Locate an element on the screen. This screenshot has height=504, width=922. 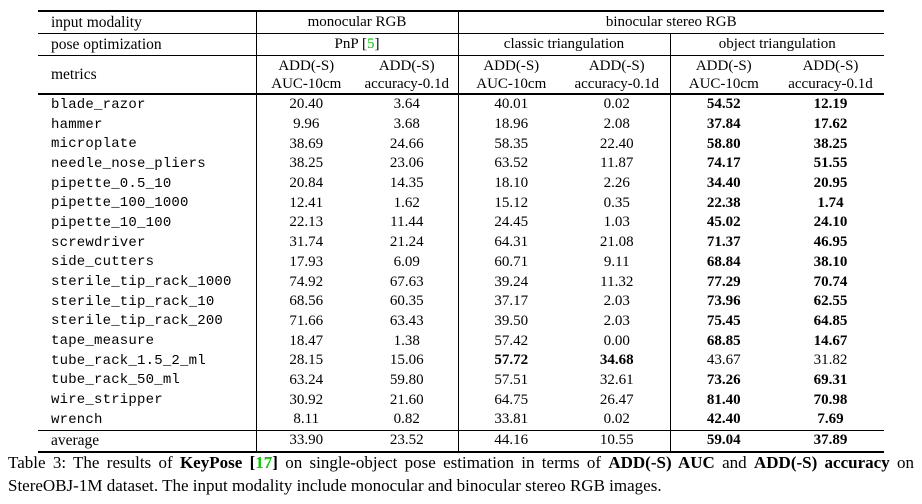
row-name-cell: microplate is located at coordinates (94, 144).